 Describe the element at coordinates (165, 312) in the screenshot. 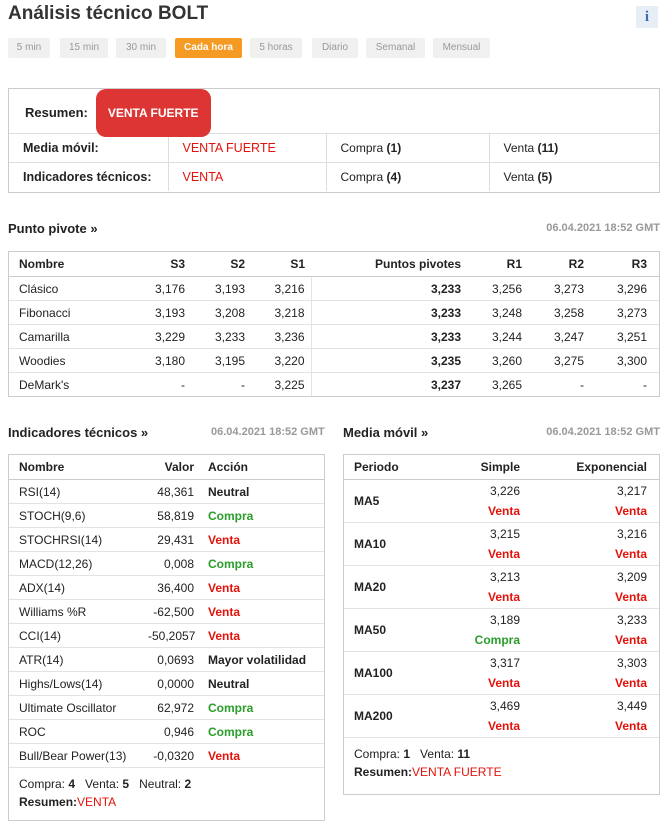

I see `cell: 3,193` at that location.